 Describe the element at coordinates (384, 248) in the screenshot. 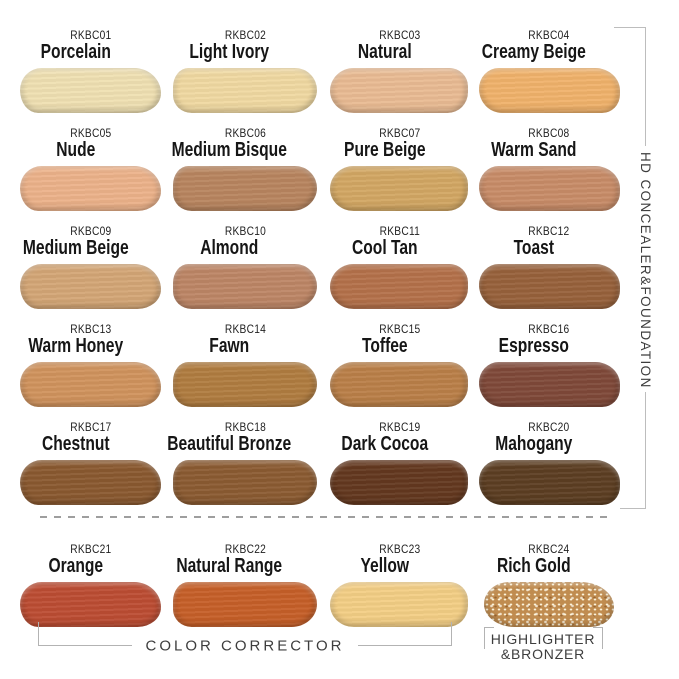

I see `swatch-name: Cool Tan` at that location.